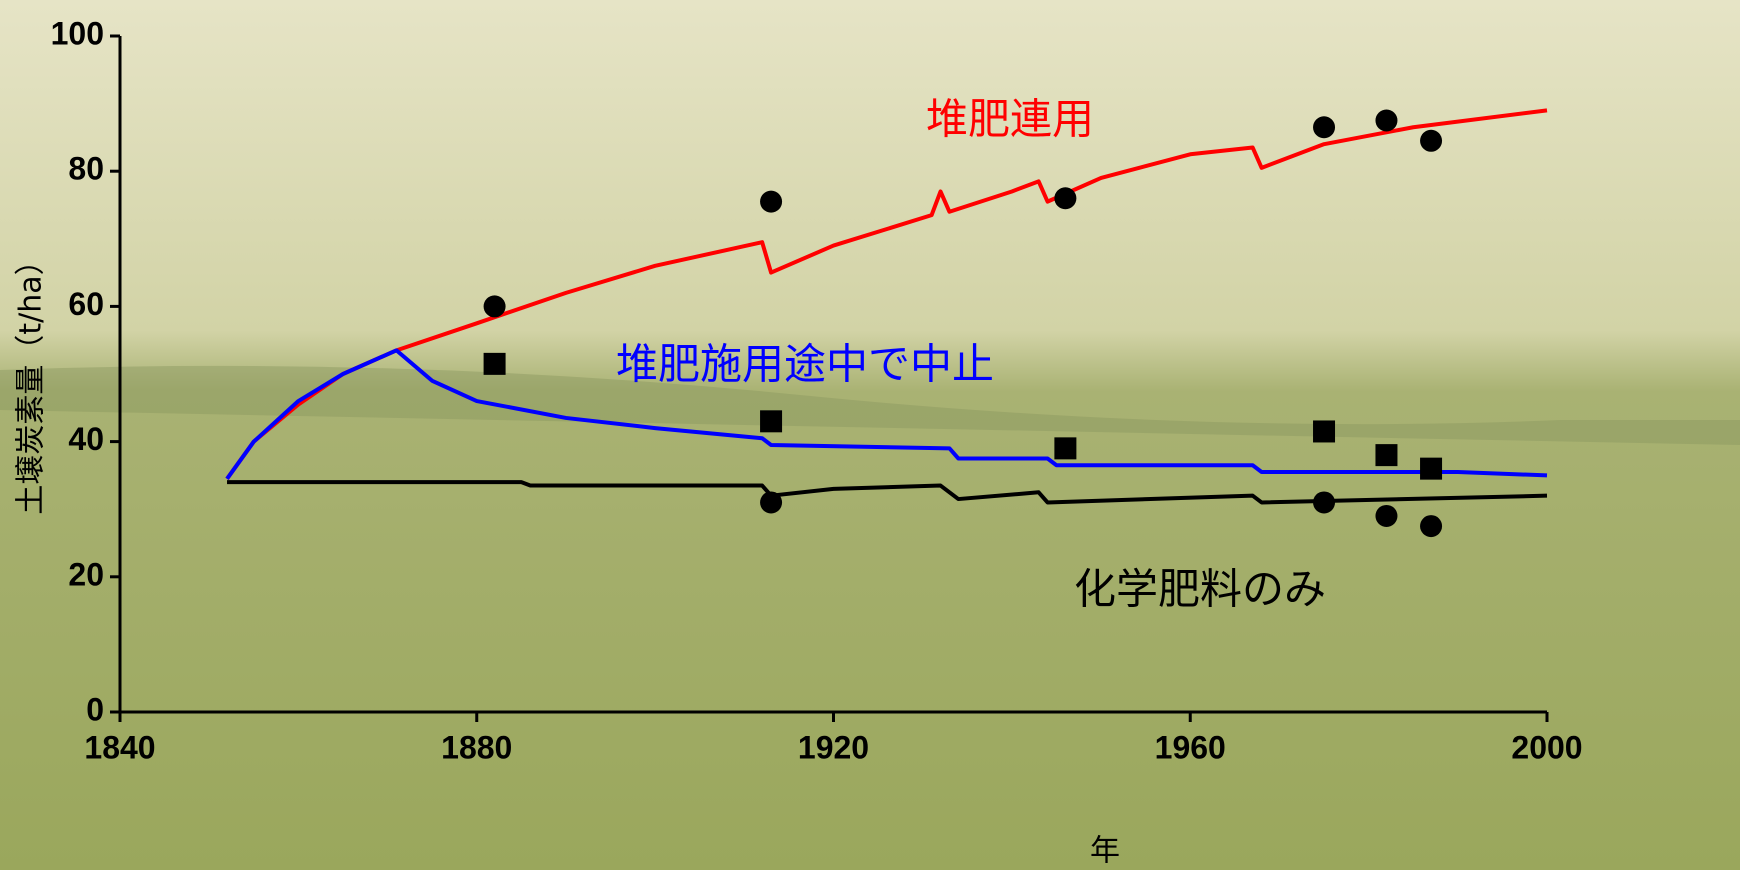 The width and height of the screenshot is (1740, 870). I want to click on x-tick-label: 2000, so click(1546, 747).